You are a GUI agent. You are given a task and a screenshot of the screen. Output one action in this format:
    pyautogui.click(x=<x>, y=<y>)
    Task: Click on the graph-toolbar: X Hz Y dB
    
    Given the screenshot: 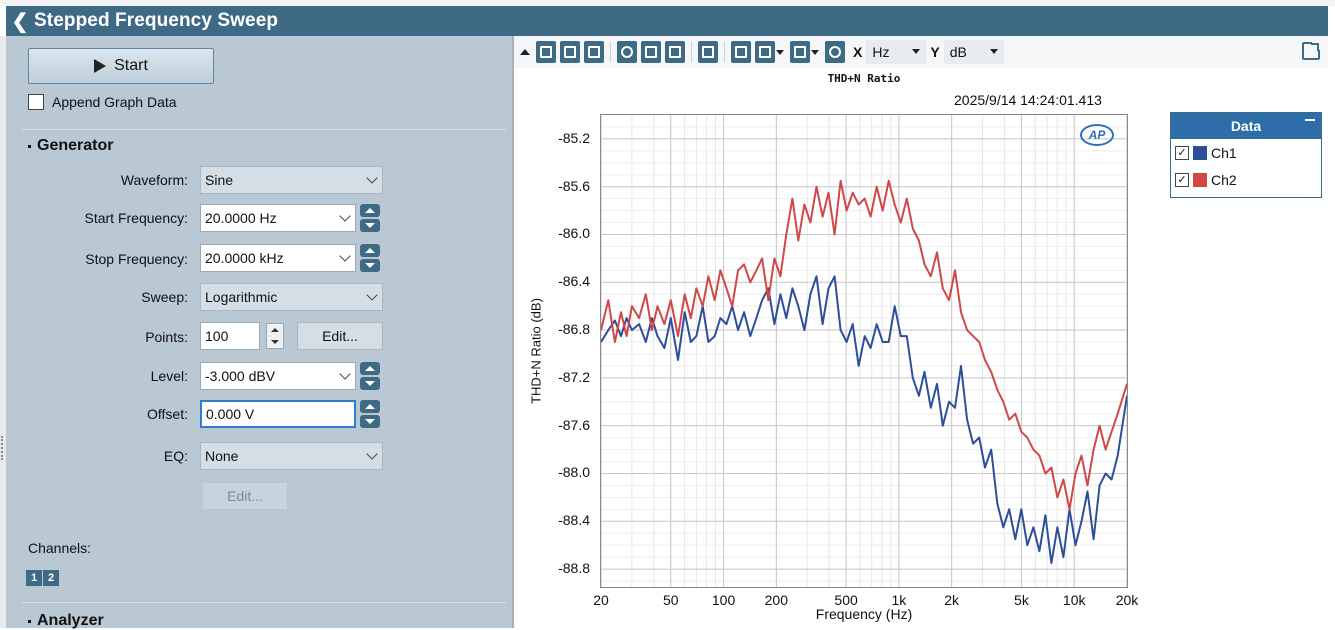 What is the action you would take?
    pyautogui.click(x=921, y=52)
    